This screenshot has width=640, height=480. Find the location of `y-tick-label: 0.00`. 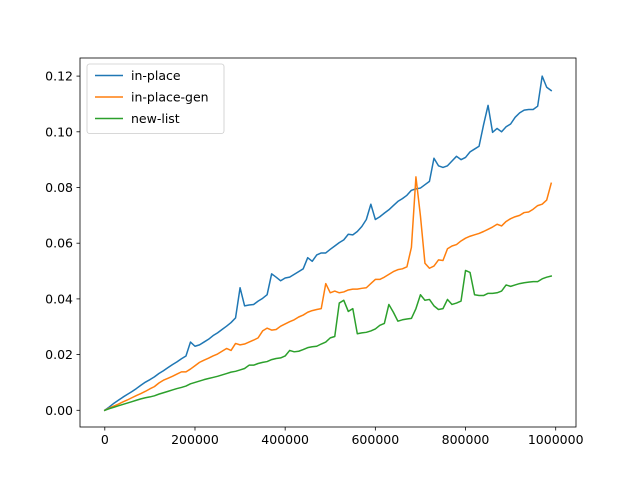

y-tick-label: 0.00 is located at coordinates (59, 410).